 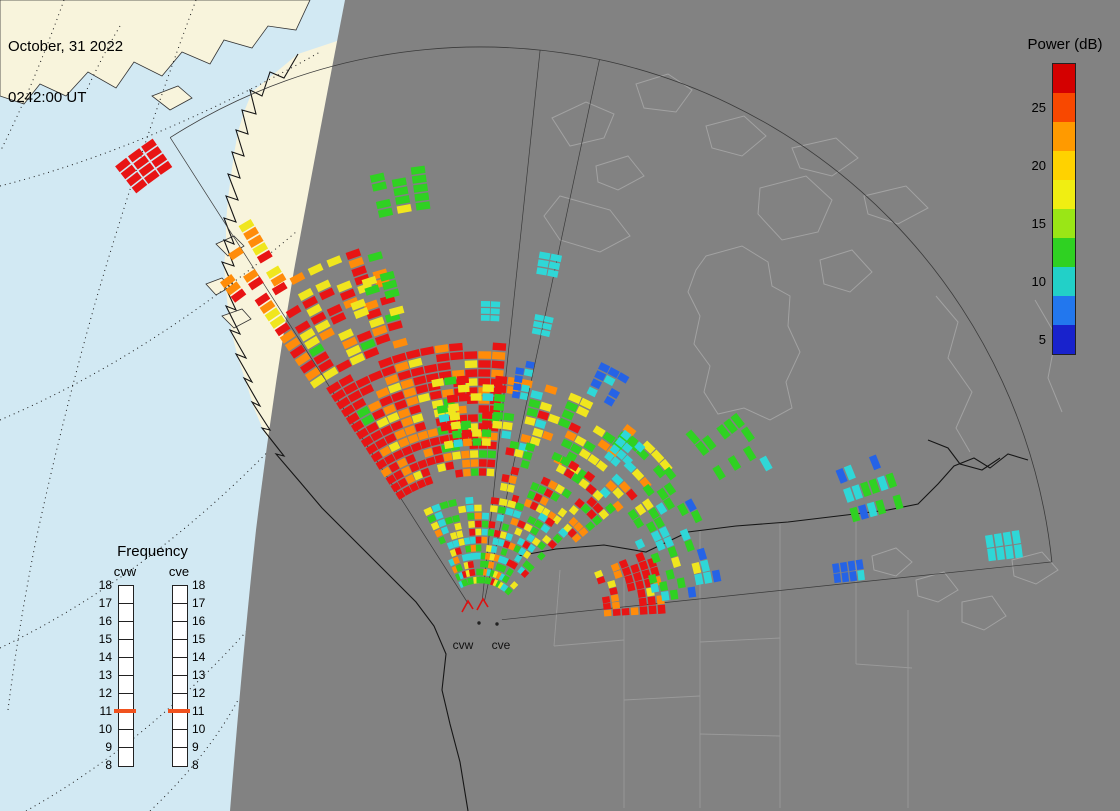 I want to click on frequency-tick-label: 11, so click(x=198, y=711).